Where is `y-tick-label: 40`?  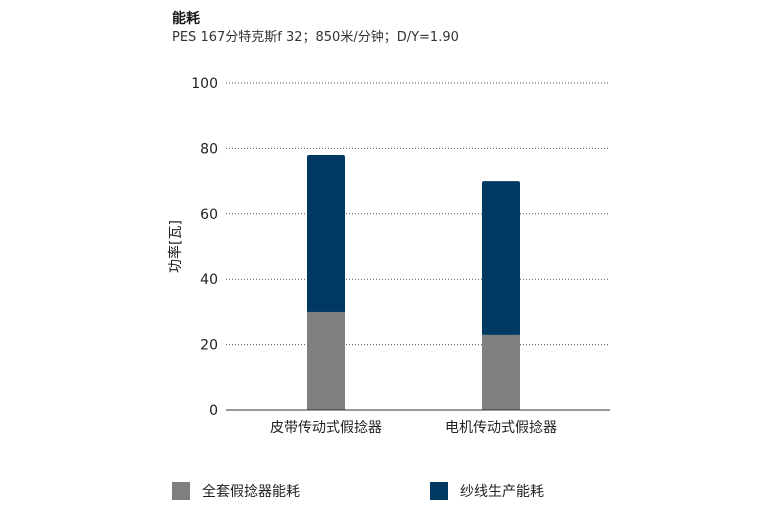 y-tick-label: 40 is located at coordinates (209, 280).